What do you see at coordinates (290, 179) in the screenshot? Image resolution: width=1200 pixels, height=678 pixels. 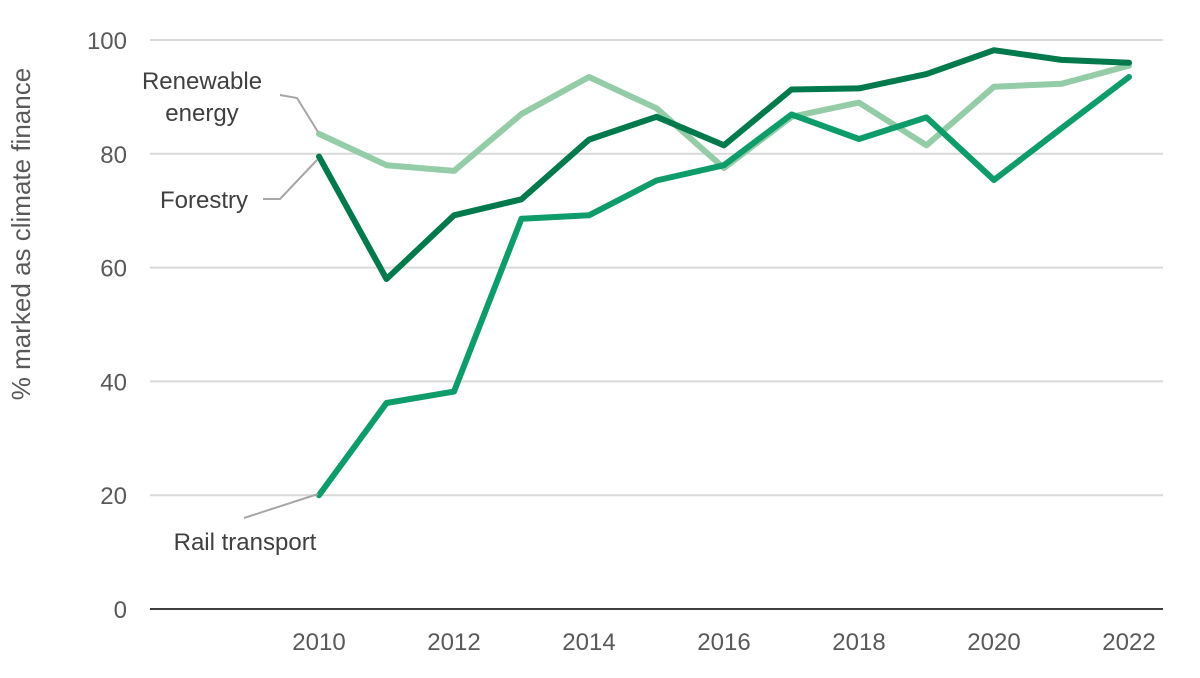 I see `leader-line-forestry` at bounding box center [290, 179].